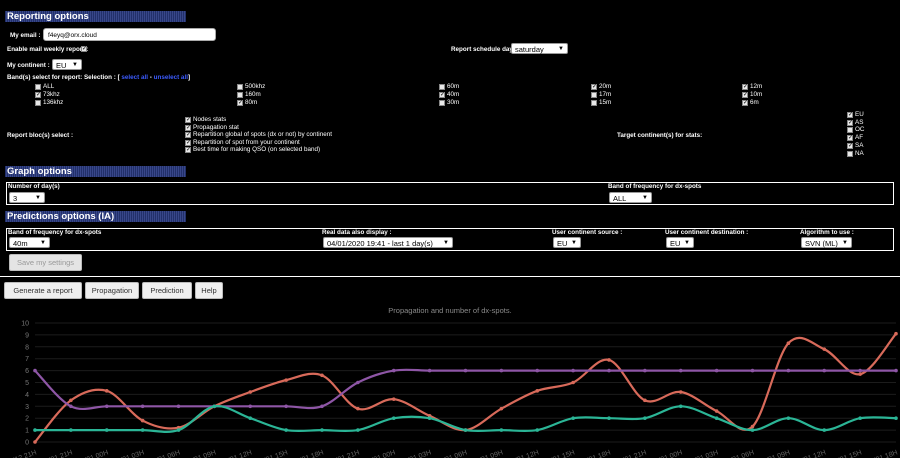 This screenshot has height=458, width=900. Describe the element at coordinates (27, 407) in the screenshot. I see `y-tick-label: 3` at that location.